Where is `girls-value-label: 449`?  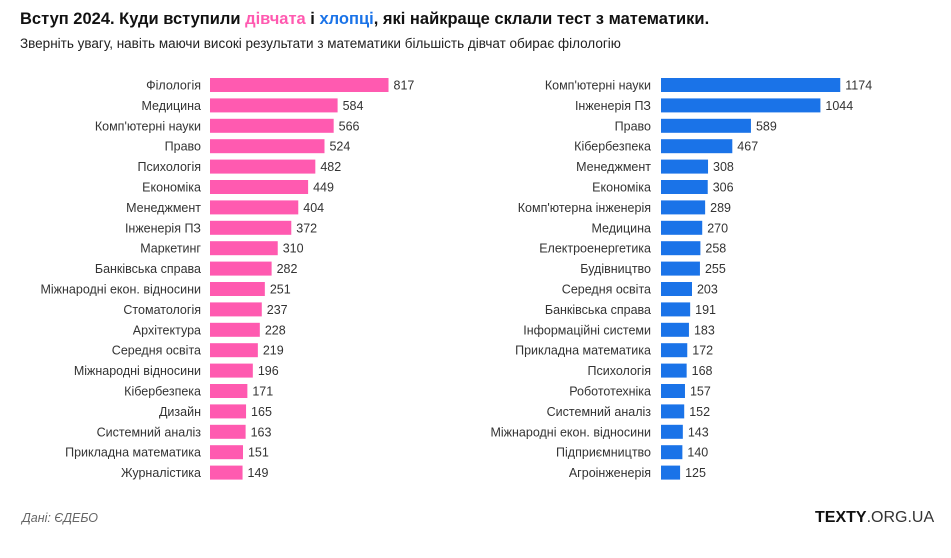
girls-value-label: 449 is located at coordinates (323, 188).